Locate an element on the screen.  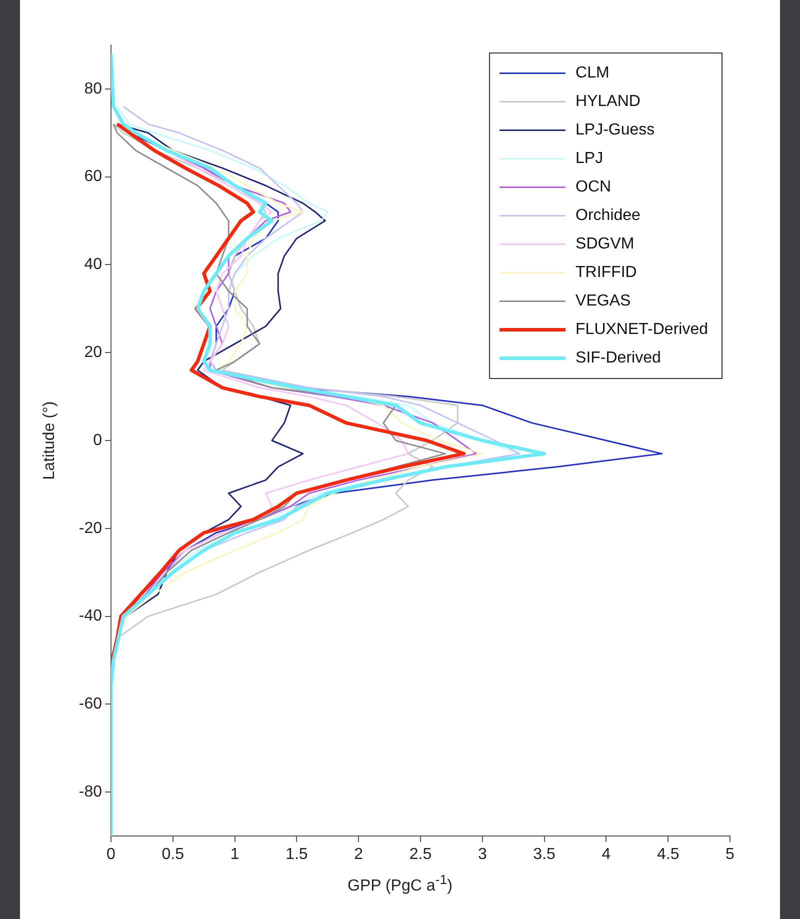
x-tick-label: 5 is located at coordinates (730, 855).